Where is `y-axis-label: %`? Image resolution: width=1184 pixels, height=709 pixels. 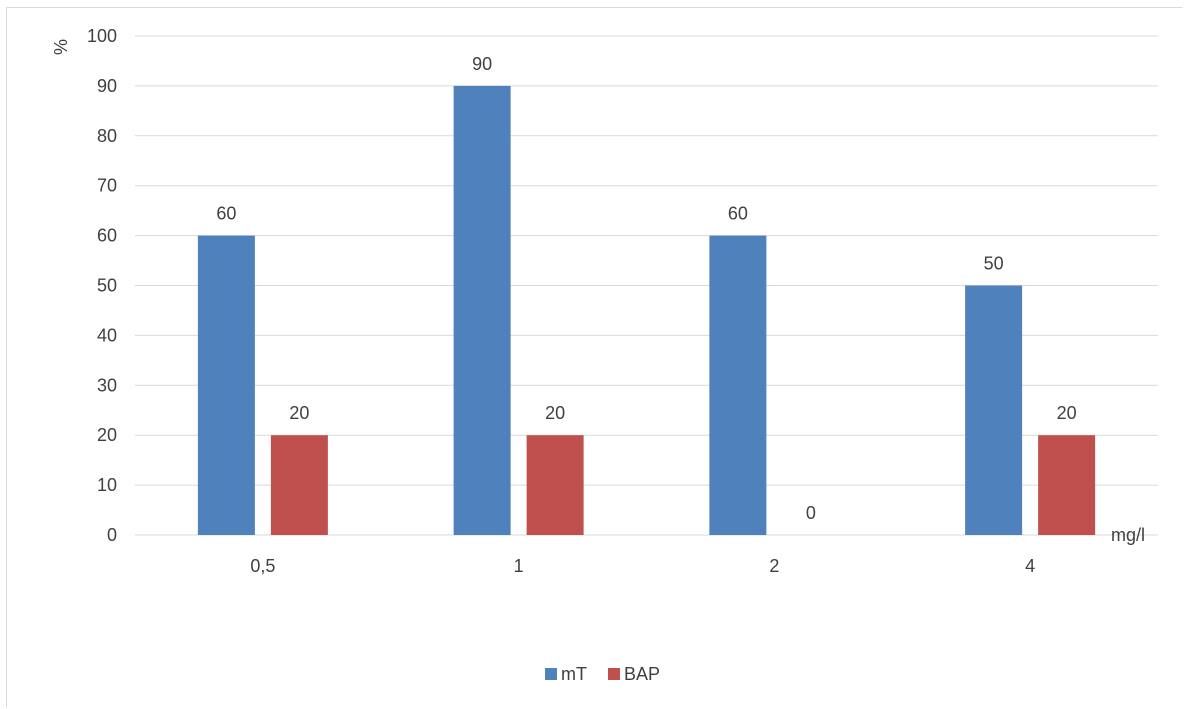 y-axis-label: % is located at coordinates (61, 47).